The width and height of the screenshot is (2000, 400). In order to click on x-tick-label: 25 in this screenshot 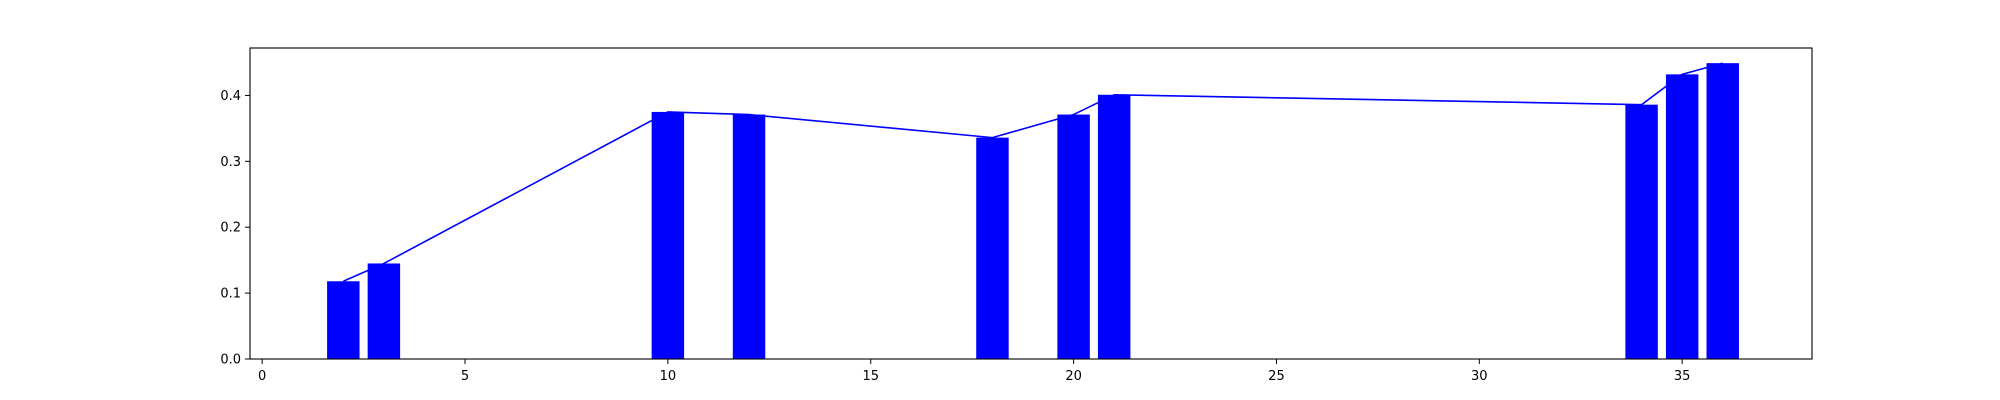, I will do `click(1276, 376)`.